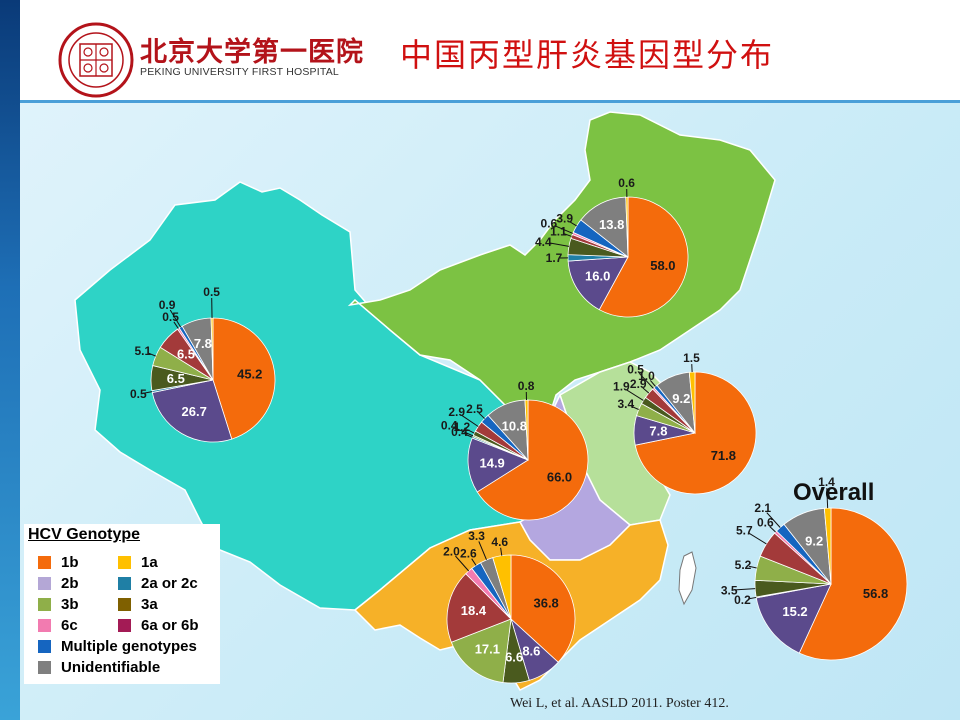 The height and width of the screenshot is (720, 960). I want to click on legend-item-2b: 2b, so click(58, 583).